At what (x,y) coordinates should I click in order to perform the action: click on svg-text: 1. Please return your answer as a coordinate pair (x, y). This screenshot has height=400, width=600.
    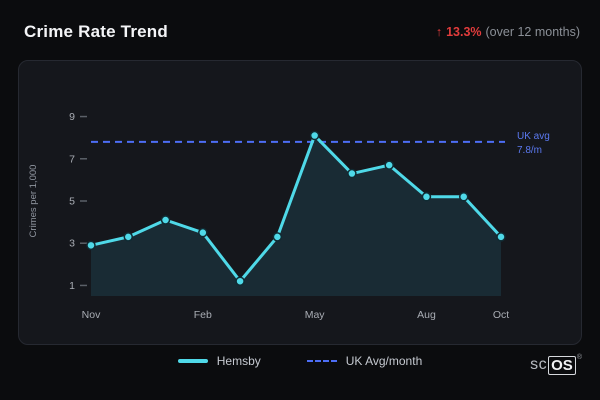
    Looking at the image, I should click on (72, 286).